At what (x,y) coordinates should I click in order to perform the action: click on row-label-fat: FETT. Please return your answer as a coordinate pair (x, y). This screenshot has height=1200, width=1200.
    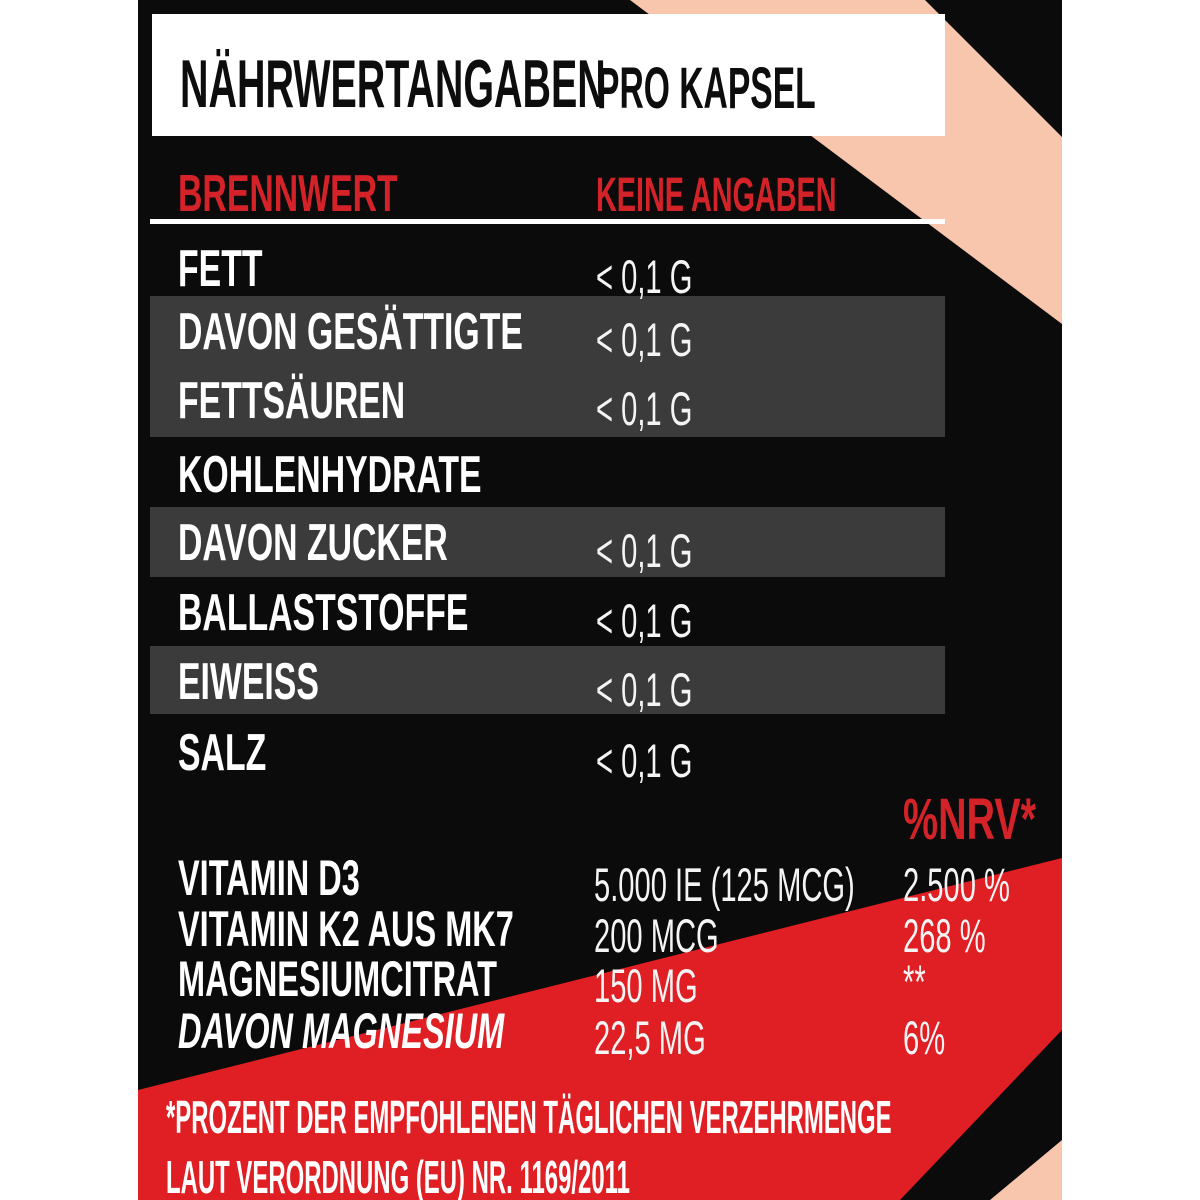
    Looking at the image, I should click on (220, 269).